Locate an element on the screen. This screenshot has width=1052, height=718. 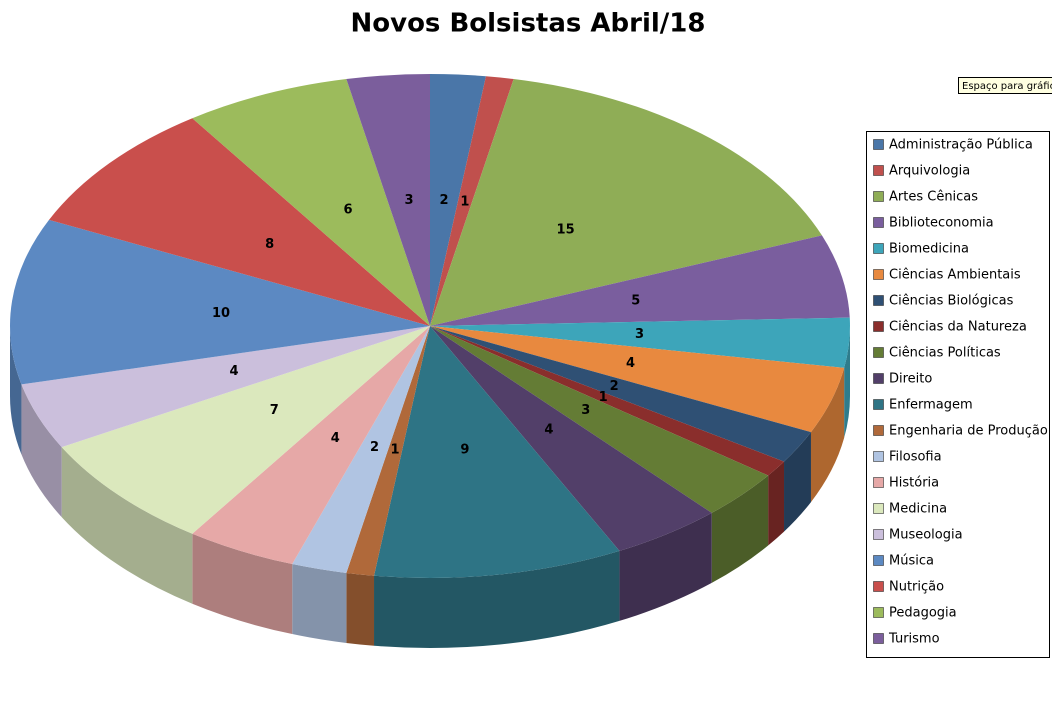
legend-label: Arquivologia is located at coordinates (929, 171).